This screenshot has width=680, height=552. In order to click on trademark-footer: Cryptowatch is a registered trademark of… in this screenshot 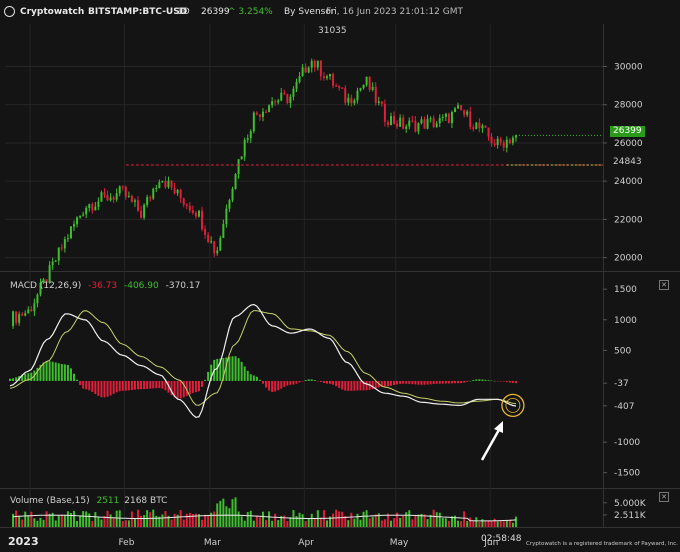, I will do `click(602, 544)`.